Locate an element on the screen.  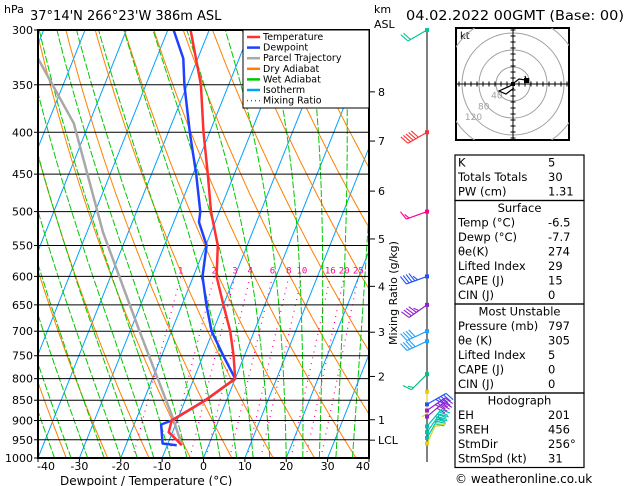
pressure-unit-label: hPa is located at coordinates (14, 9).